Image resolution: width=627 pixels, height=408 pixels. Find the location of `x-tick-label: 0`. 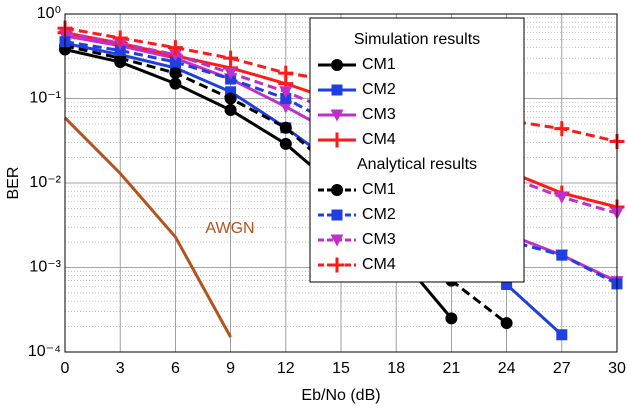

x-tick-label: 0 is located at coordinates (65, 368).